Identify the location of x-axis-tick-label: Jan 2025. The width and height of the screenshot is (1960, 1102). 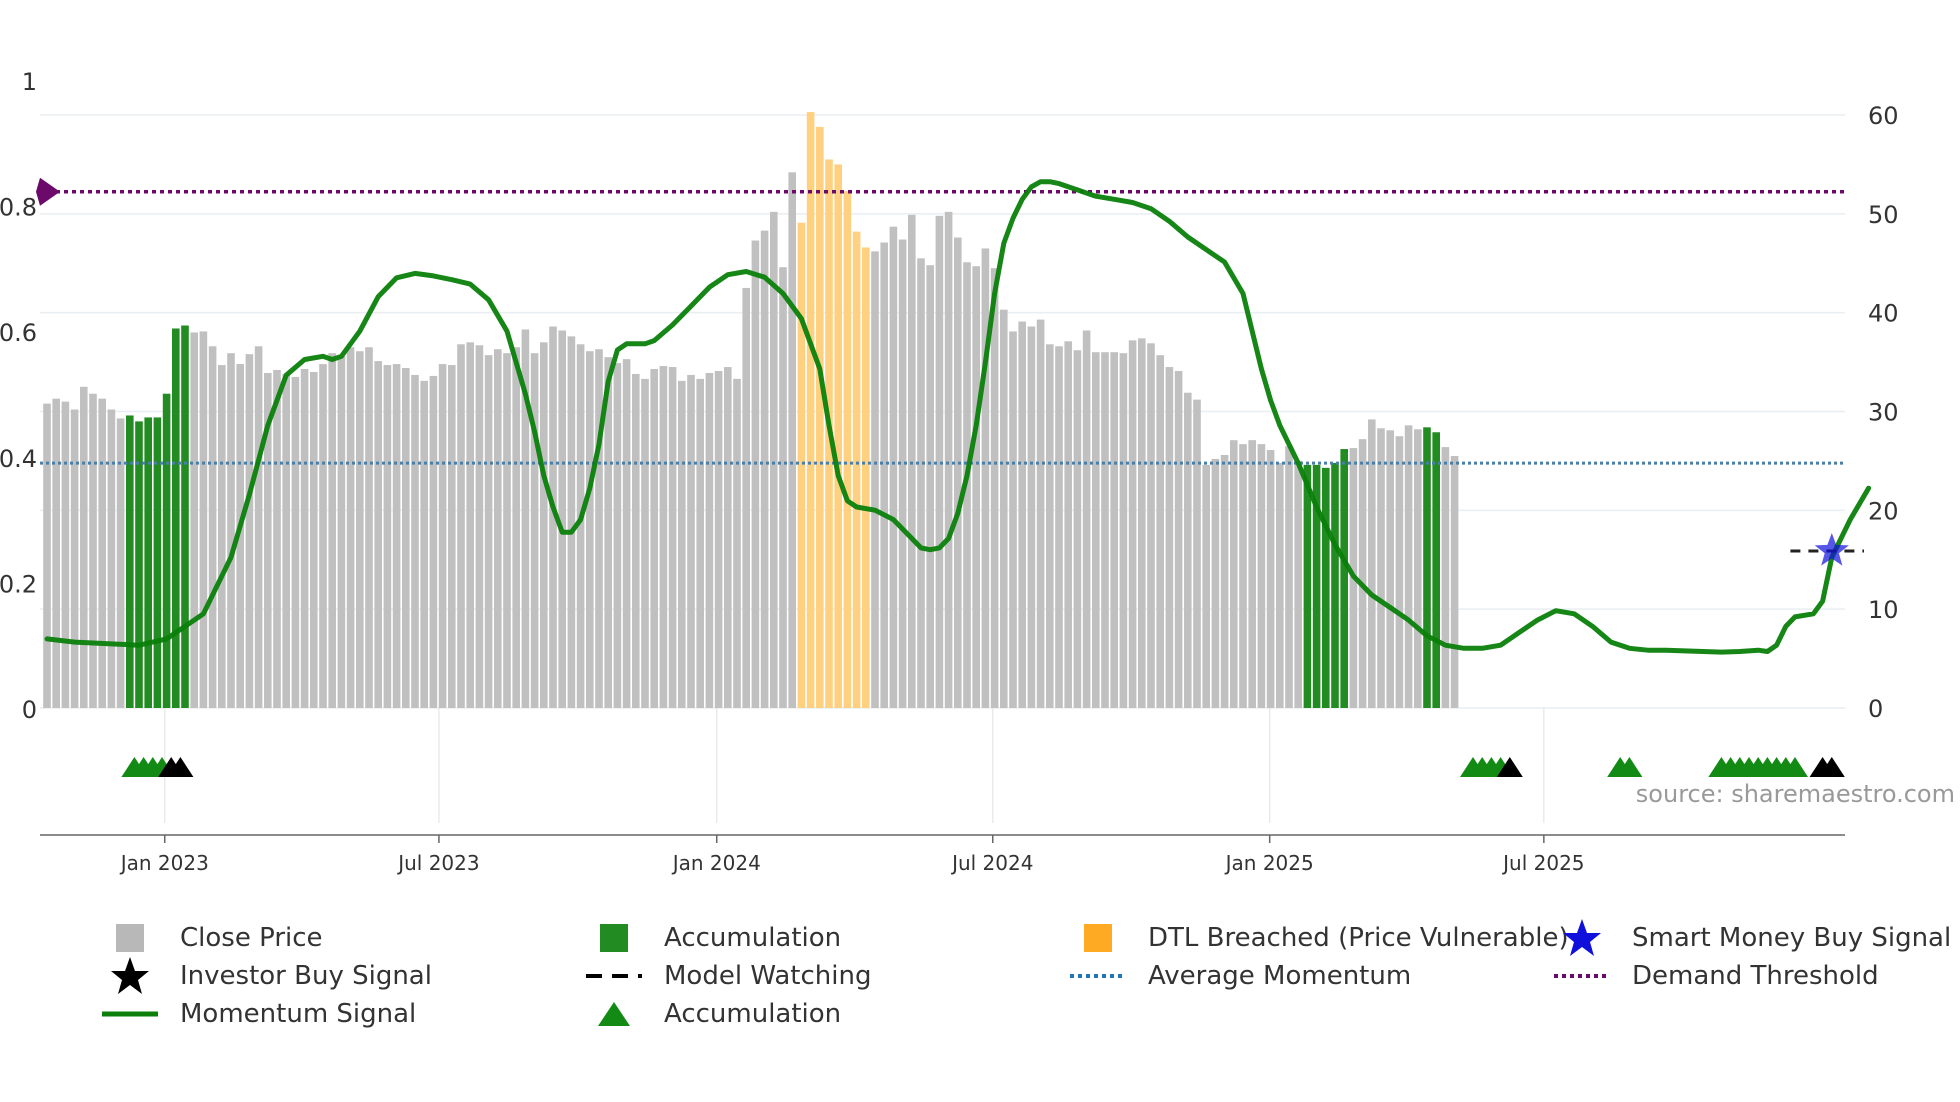
(1269, 863).